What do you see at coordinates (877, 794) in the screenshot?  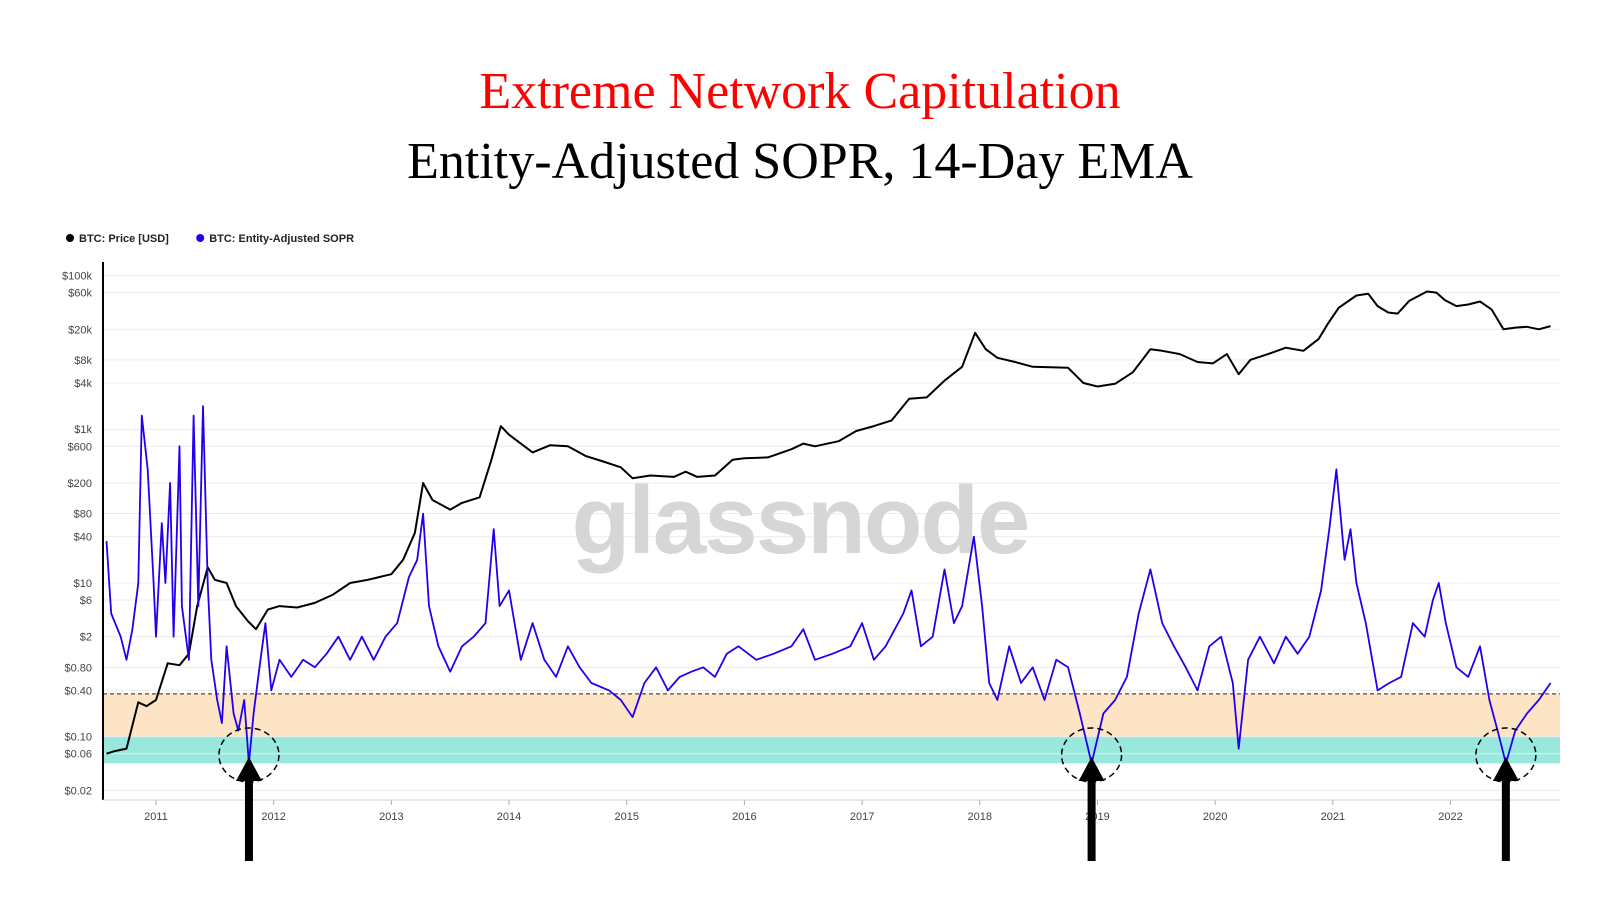 I see `capitulation-annotations` at bounding box center [877, 794].